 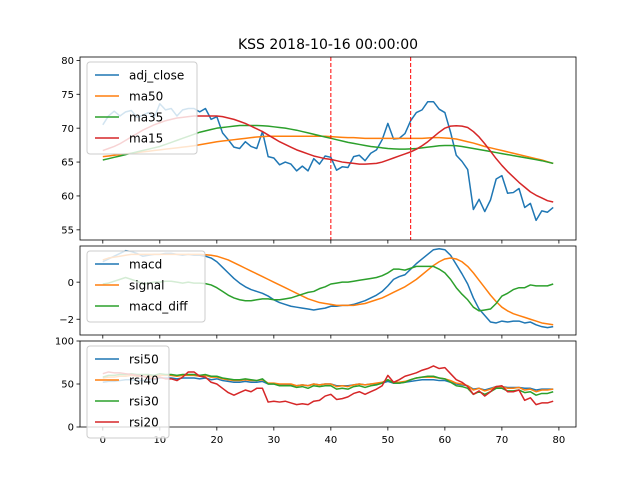 What do you see at coordinates (146, 139) in the screenshot?
I see `legend-label-ma15: ma15` at bounding box center [146, 139].